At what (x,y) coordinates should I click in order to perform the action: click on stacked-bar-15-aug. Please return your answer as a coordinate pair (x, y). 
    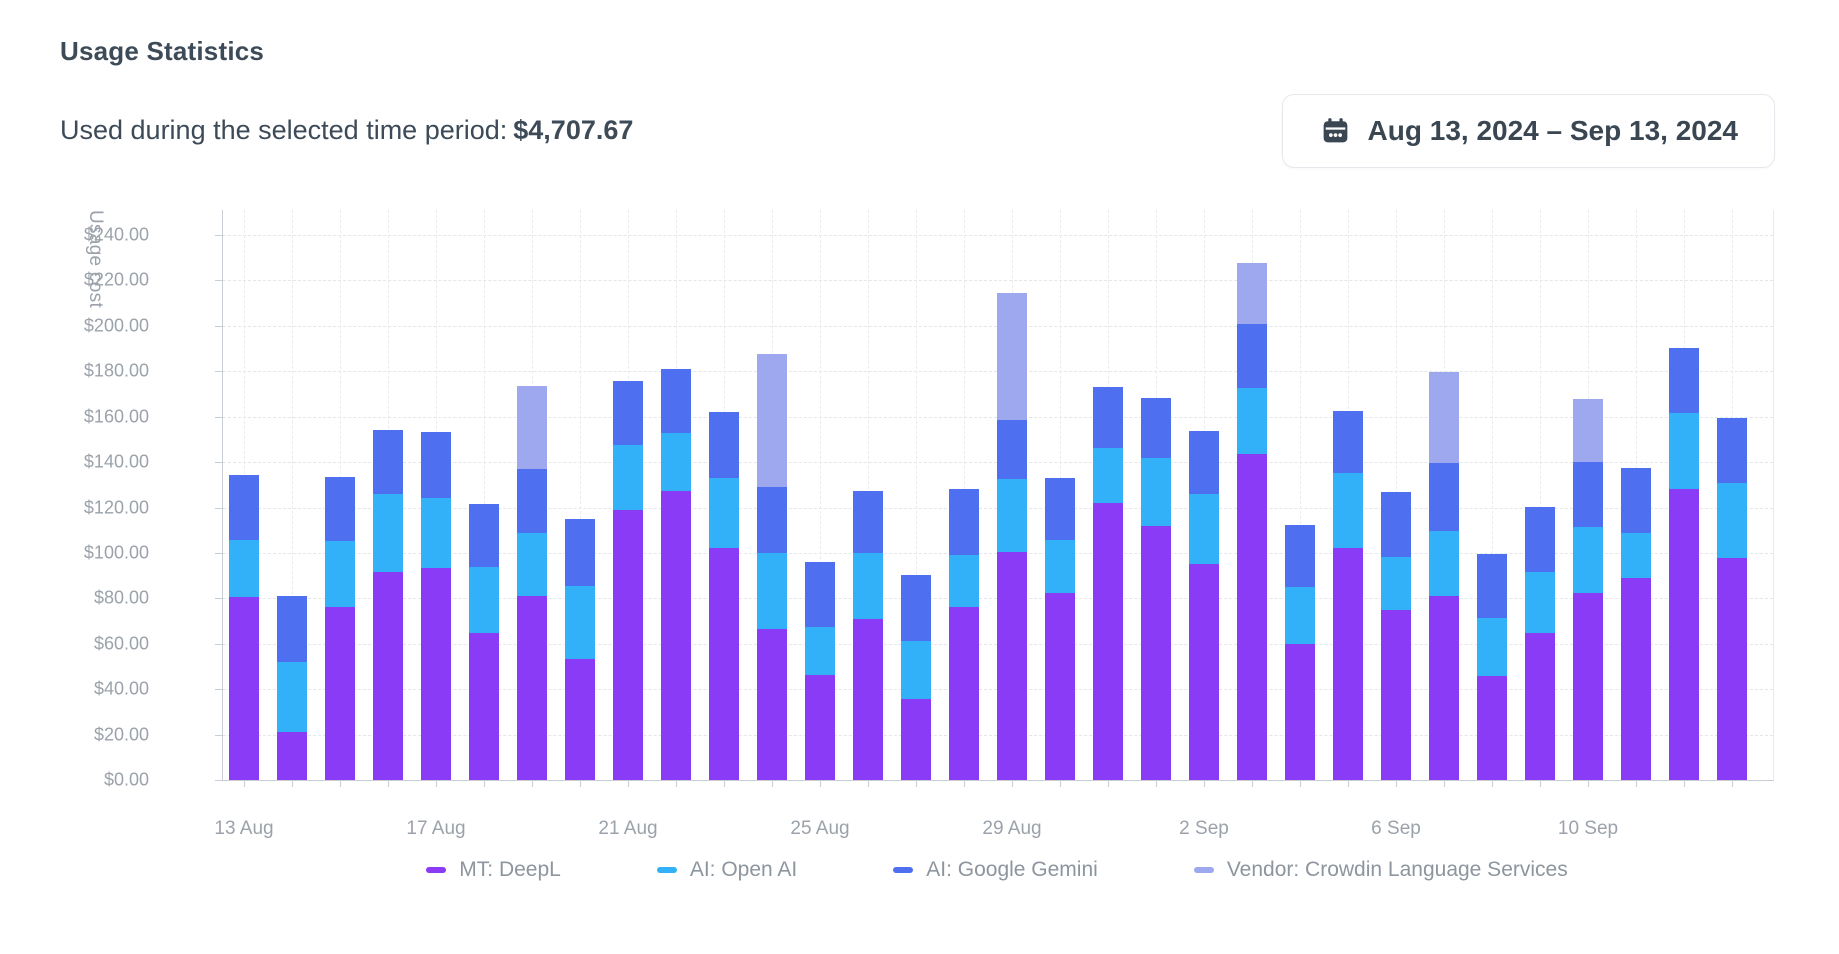
    Looking at the image, I should click on (340, 628).